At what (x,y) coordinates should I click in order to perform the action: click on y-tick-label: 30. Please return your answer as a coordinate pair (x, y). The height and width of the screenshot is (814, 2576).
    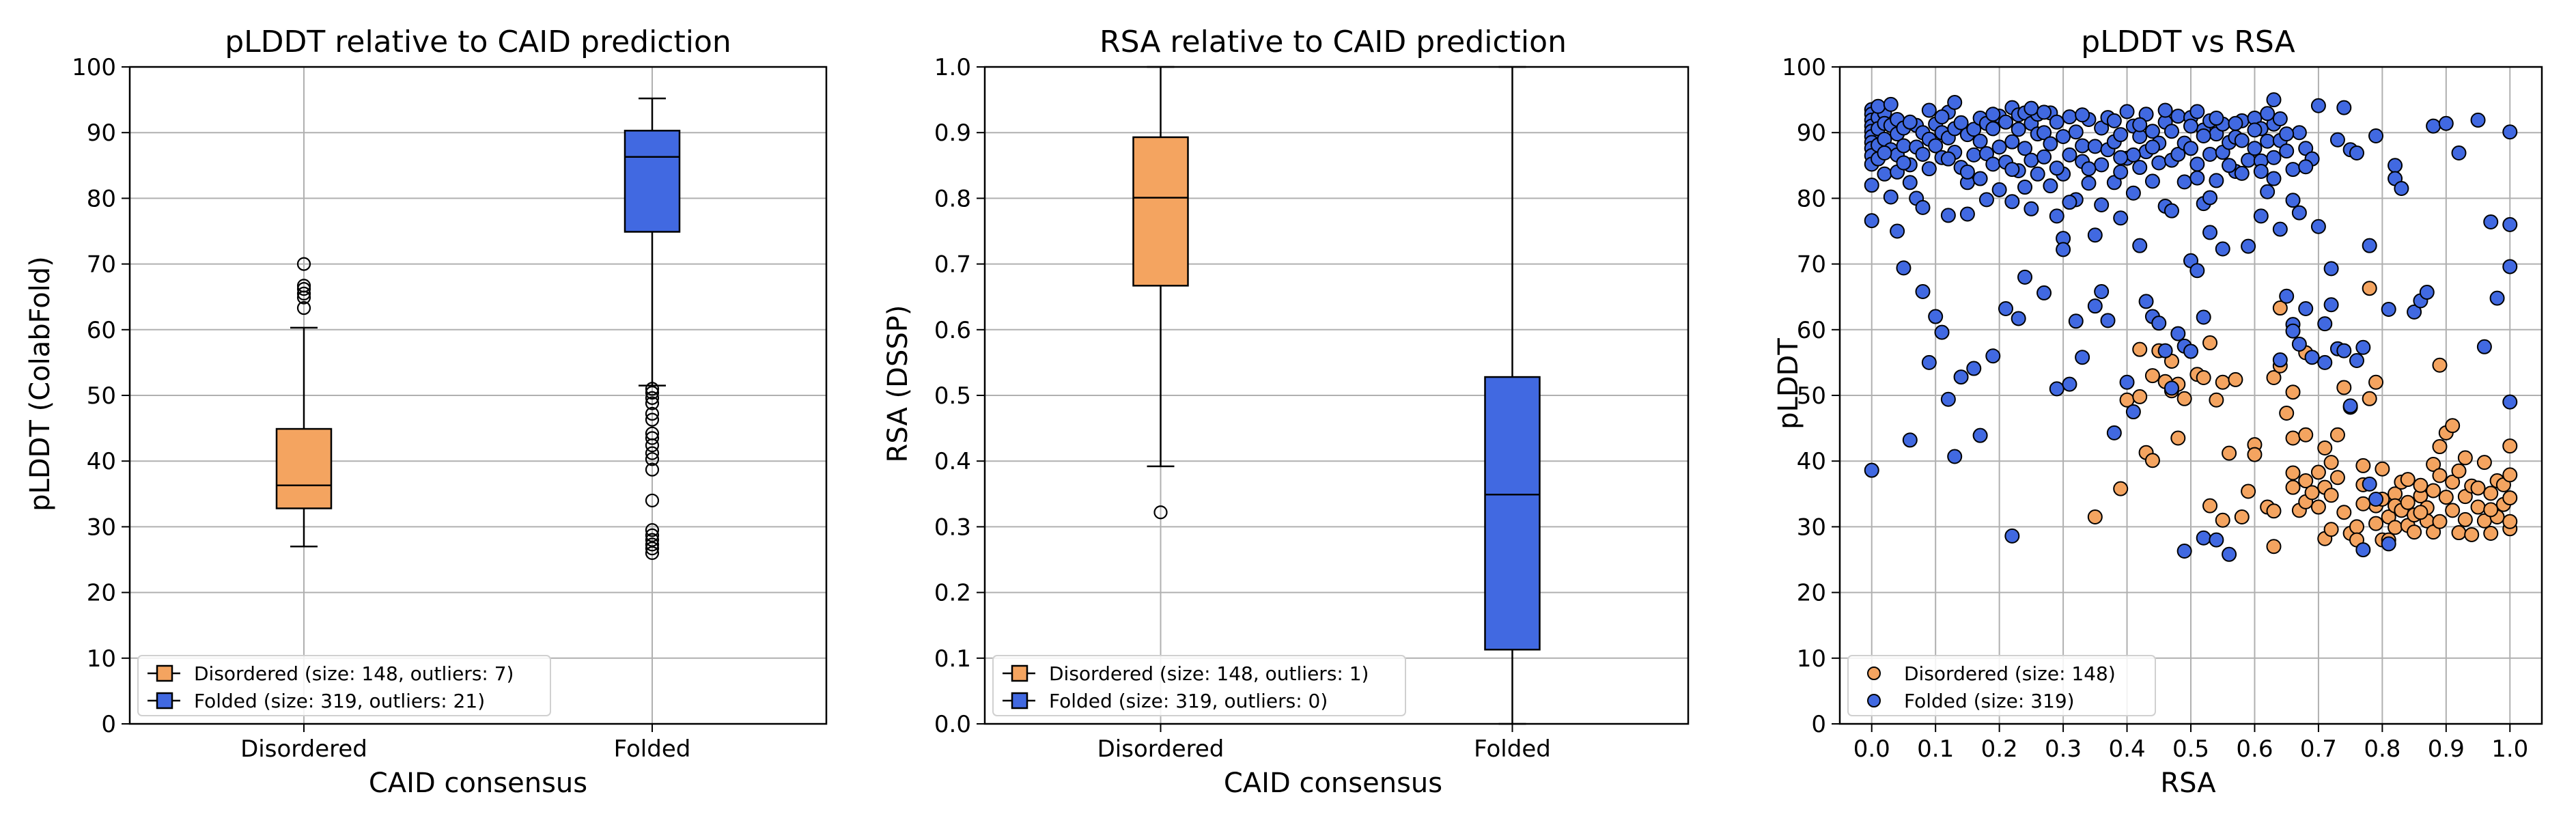
    Looking at the image, I should click on (102, 527).